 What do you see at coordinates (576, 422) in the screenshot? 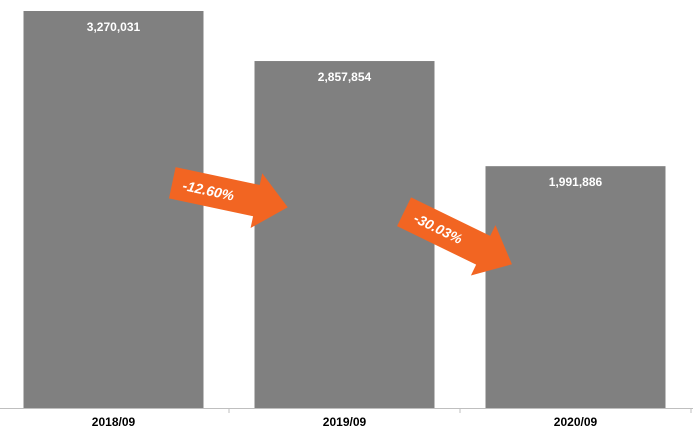
I see `x-tick-label: 2020/09` at bounding box center [576, 422].